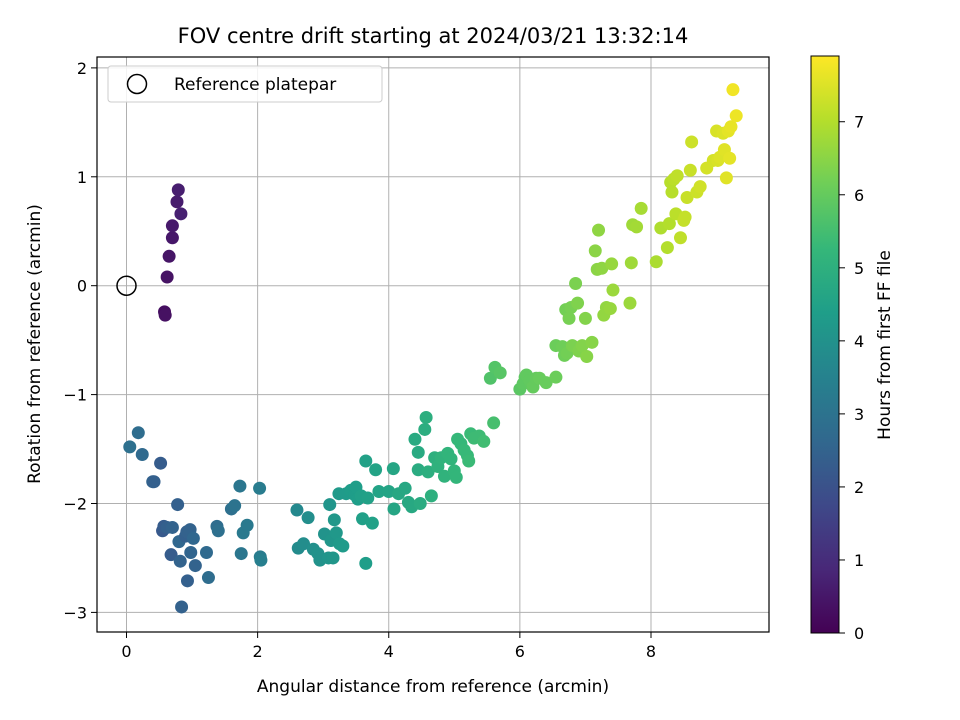  I want to click on x-tick-label: 0, so click(126, 651).